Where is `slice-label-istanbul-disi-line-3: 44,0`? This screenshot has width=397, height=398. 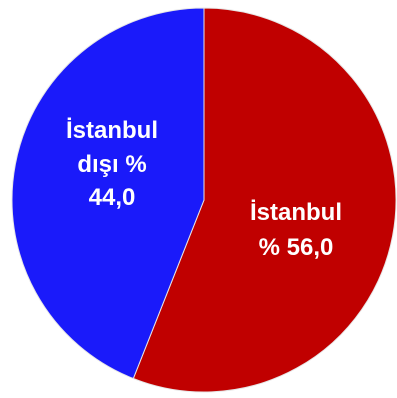
slice-label-istanbul-disi-line-3: 44,0 is located at coordinates (112, 197).